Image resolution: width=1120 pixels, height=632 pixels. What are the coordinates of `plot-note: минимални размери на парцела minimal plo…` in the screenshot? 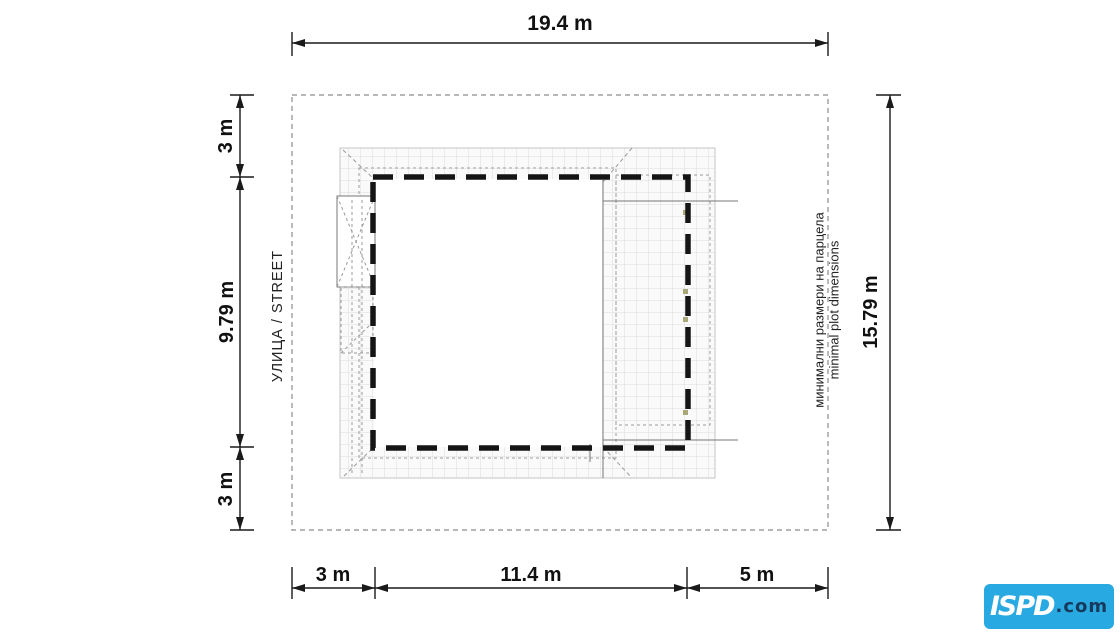 It's located at (827, 310).